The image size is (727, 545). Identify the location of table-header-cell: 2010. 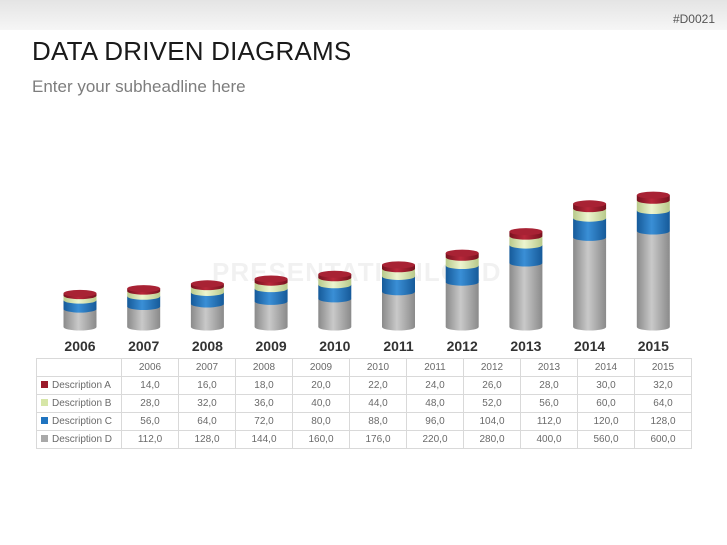
(378, 367).